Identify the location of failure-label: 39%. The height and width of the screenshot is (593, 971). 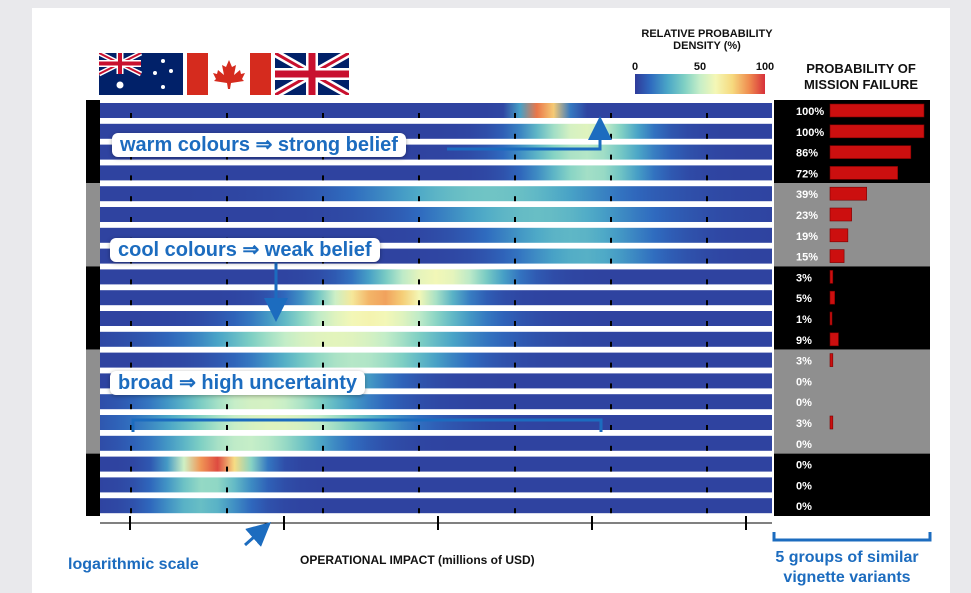
(807, 195).